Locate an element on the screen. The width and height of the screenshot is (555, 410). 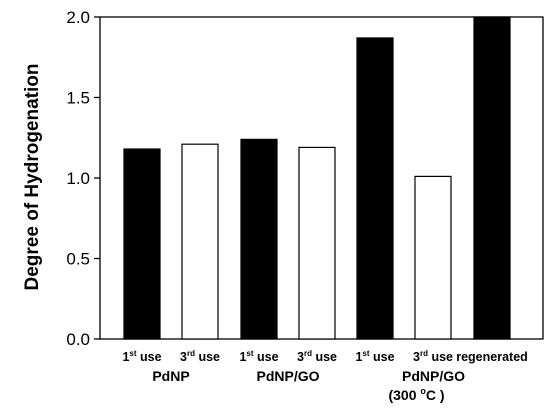
group-label-line2: (300 oC ) is located at coordinates (416, 394).